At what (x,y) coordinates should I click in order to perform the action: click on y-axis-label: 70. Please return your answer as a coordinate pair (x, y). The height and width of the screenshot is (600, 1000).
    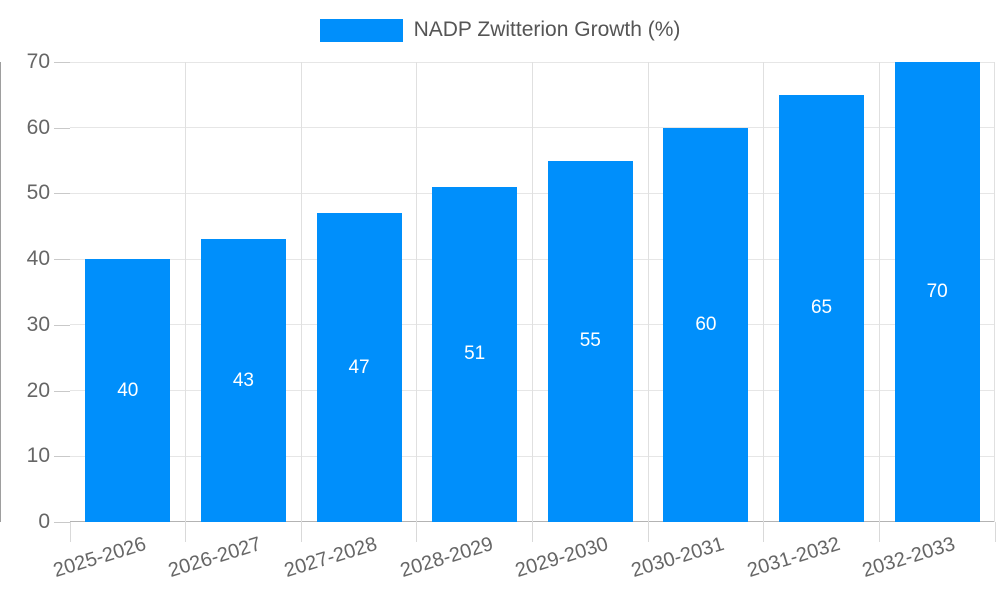
    Looking at the image, I should click on (38, 61).